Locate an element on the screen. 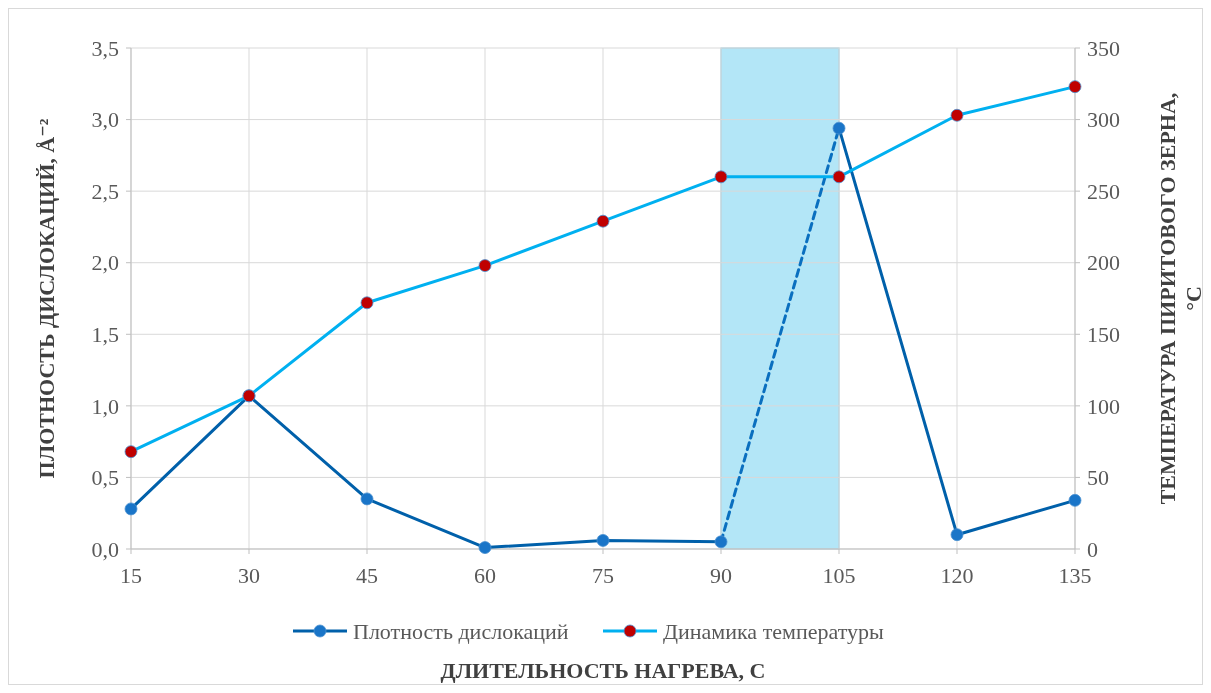 The height and width of the screenshot is (693, 1211). legend-label: Динамика температуры is located at coordinates (773, 631).